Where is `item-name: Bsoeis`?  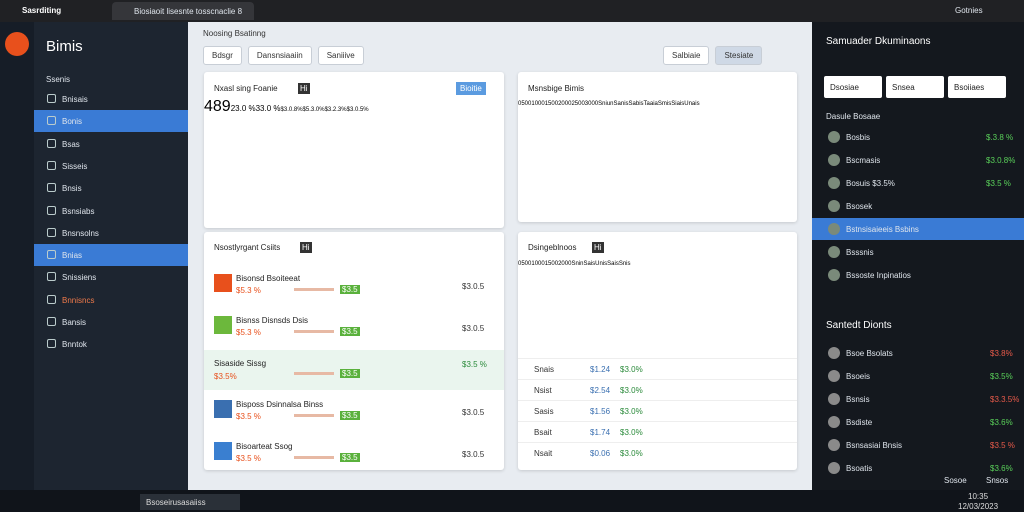 item-name: Bsoeis is located at coordinates (858, 376).